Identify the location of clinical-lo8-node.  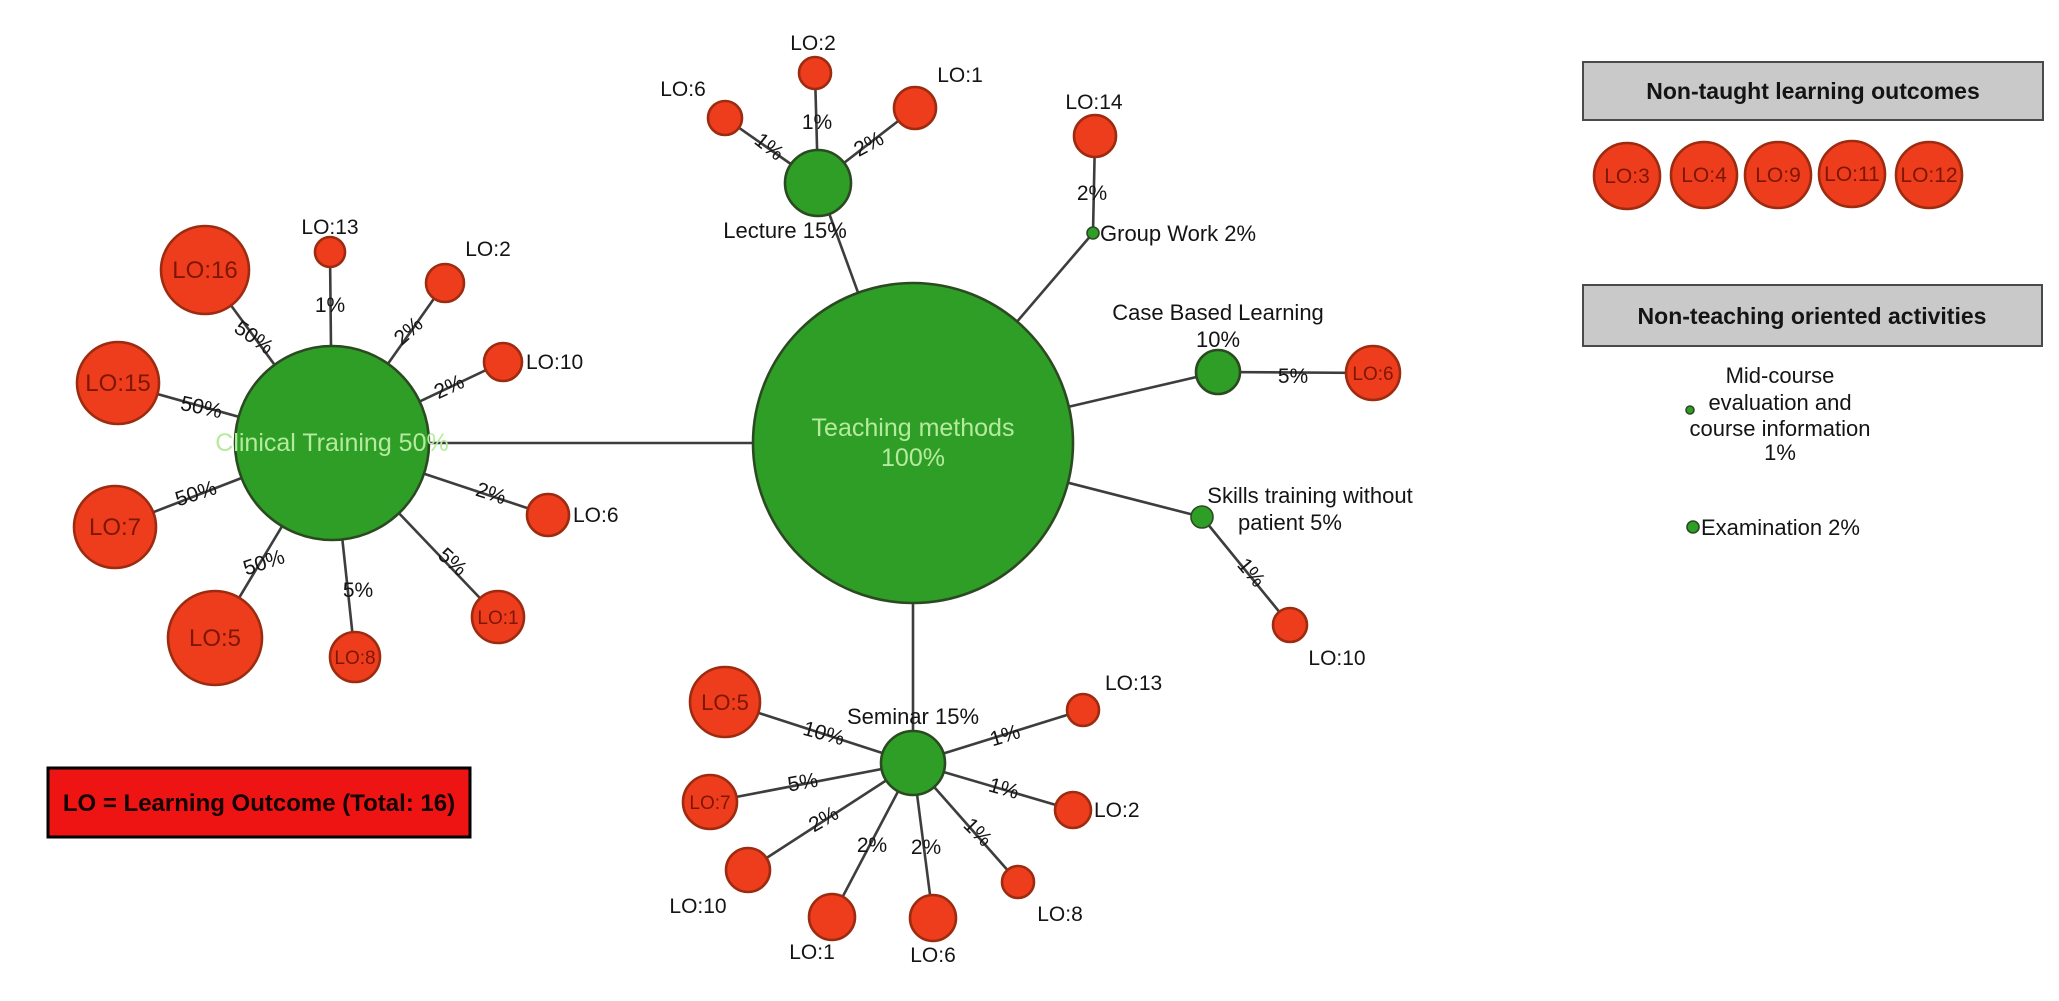
(355, 657).